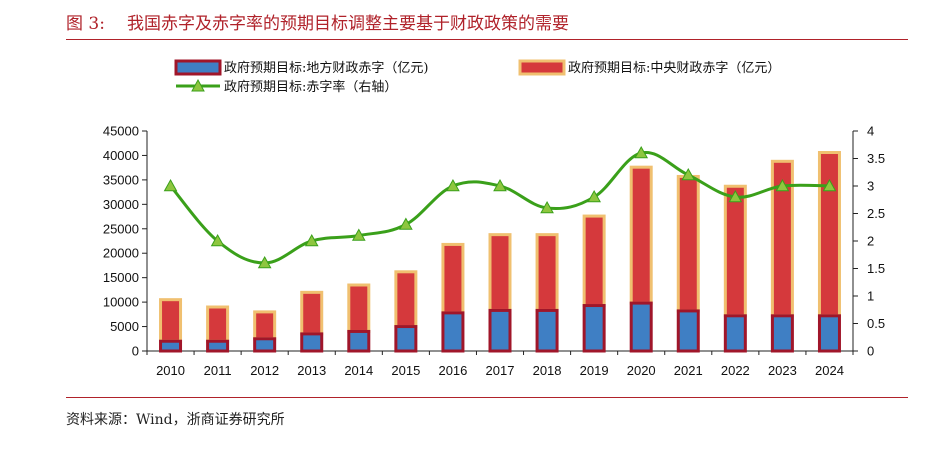 This screenshot has width=942, height=450. What do you see at coordinates (347, 24) in the screenshot?
I see `figure-title-text: 我国赤字及赤字率的预期目标调整主要基于财政政策的需要` at bounding box center [347, 24].